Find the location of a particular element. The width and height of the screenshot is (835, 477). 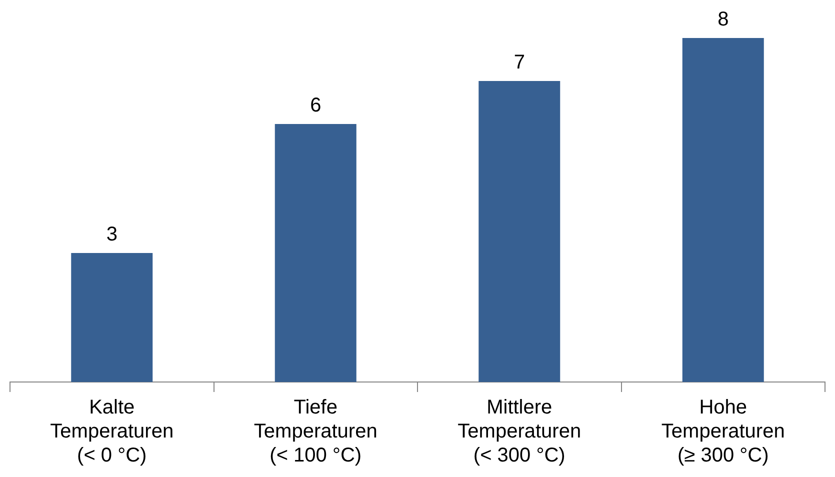

x-tick-label: Hohe Temperaturen (≥ 300 °C) is located at coordinates (723, 431).